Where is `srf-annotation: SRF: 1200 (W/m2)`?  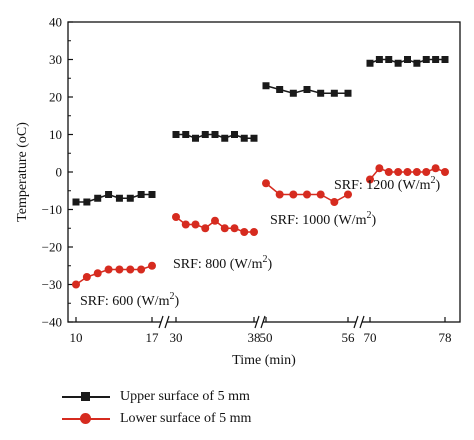
srf-annotation: SRF: 1200 (W/m2) is located at coordinates (387, 184).